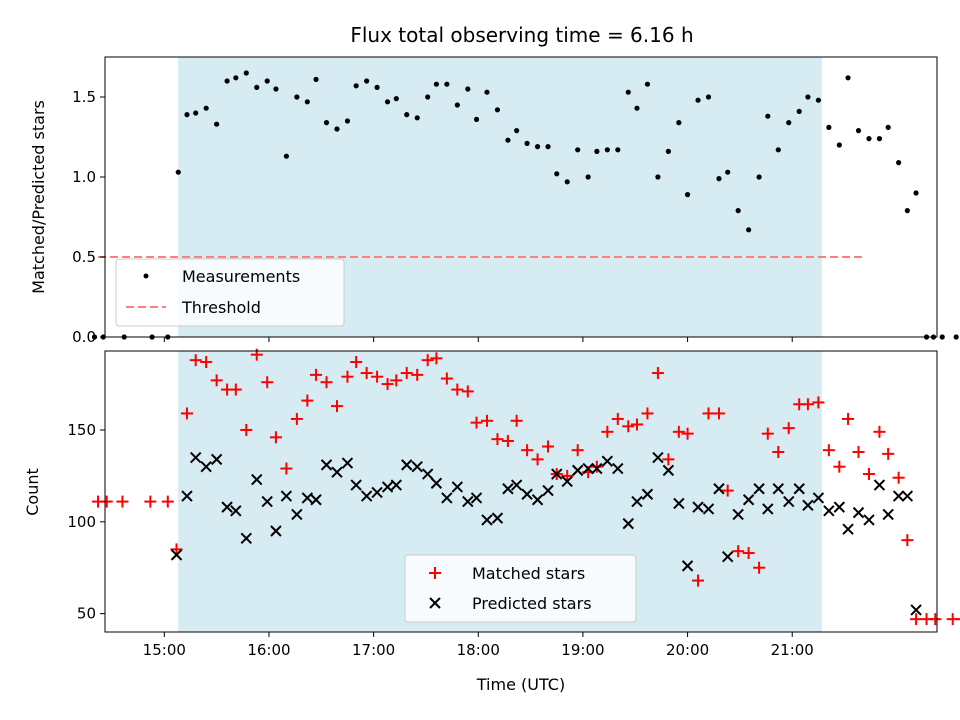  What do you see at coordinates (84, 337) in the screenshot?
I see `y-tick-label: 0.0` at bounding box center [84, 337].